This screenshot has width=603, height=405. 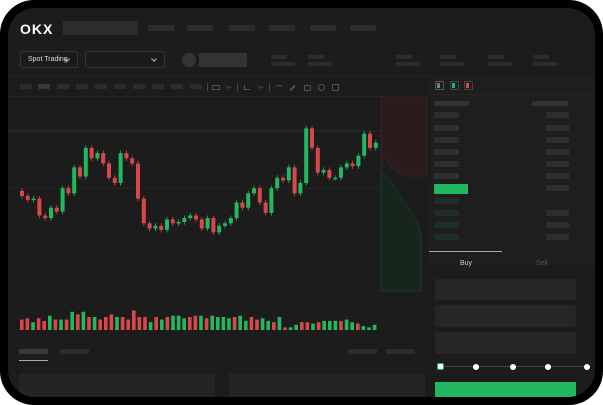 I want to click on candle-type-icon, so click(x=216, y=87).